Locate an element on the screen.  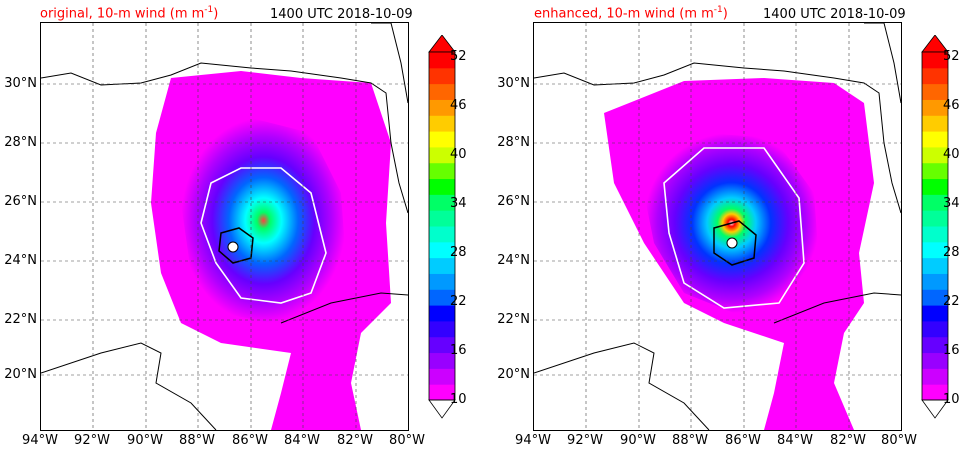
panel-title-left: original, 10-m wind (m m-1) is located at coordinates (129, 13).